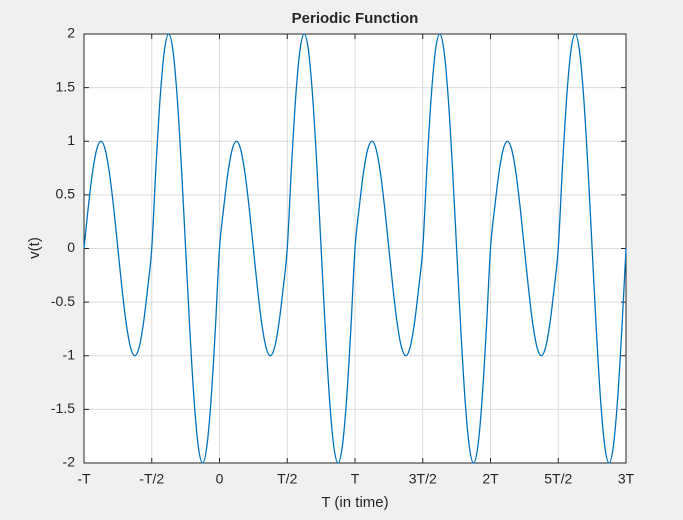  What do you see at coordinates (71, 247) in the screenshot?
I see `y-tick-label: 0` at bounding box center [71, 247].